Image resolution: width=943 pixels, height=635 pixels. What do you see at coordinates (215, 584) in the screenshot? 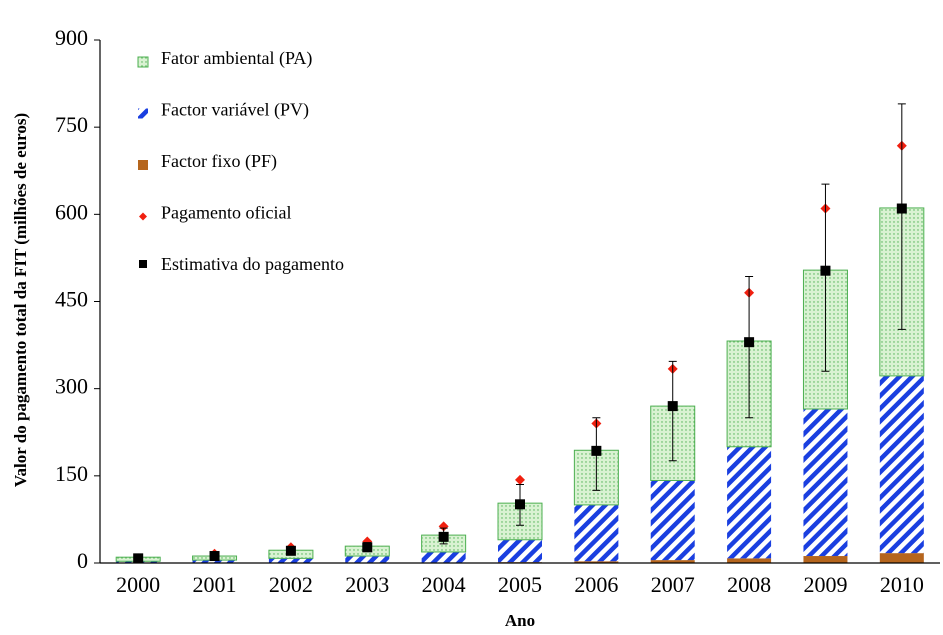
I see `x-tick-label: 2001` at bounding box center [215, 584].